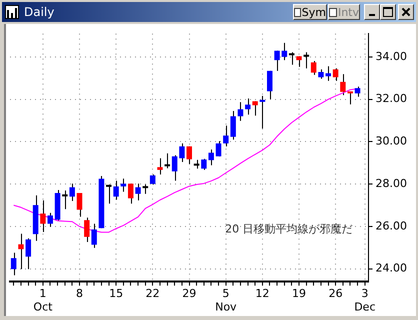 The width and height of the screenshot is (418, 320). Describe the element at coordinates (262, 293) in the screenshot. I see `x-tick-label: 12` at that location.